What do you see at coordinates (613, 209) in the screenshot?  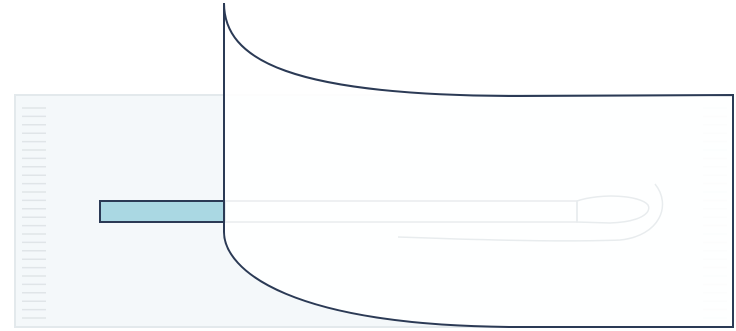 I see `swab-head-faint` at bounding box center [613, 209].